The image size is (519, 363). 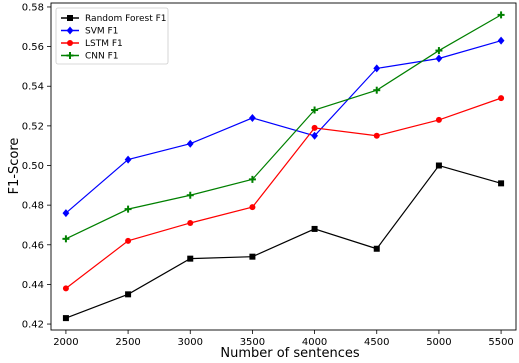 I want to click on legend-label: CNN F1, so click(x=102, y=57).